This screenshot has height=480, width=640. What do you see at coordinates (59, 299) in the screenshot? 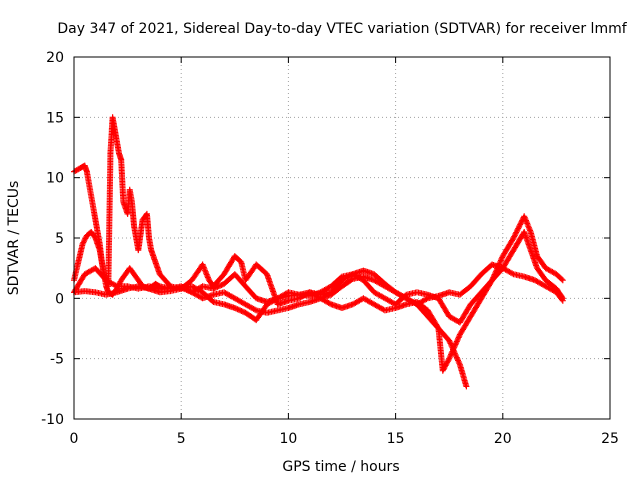
I see `y-tick-label: 0` at bounding box center [59, 299].